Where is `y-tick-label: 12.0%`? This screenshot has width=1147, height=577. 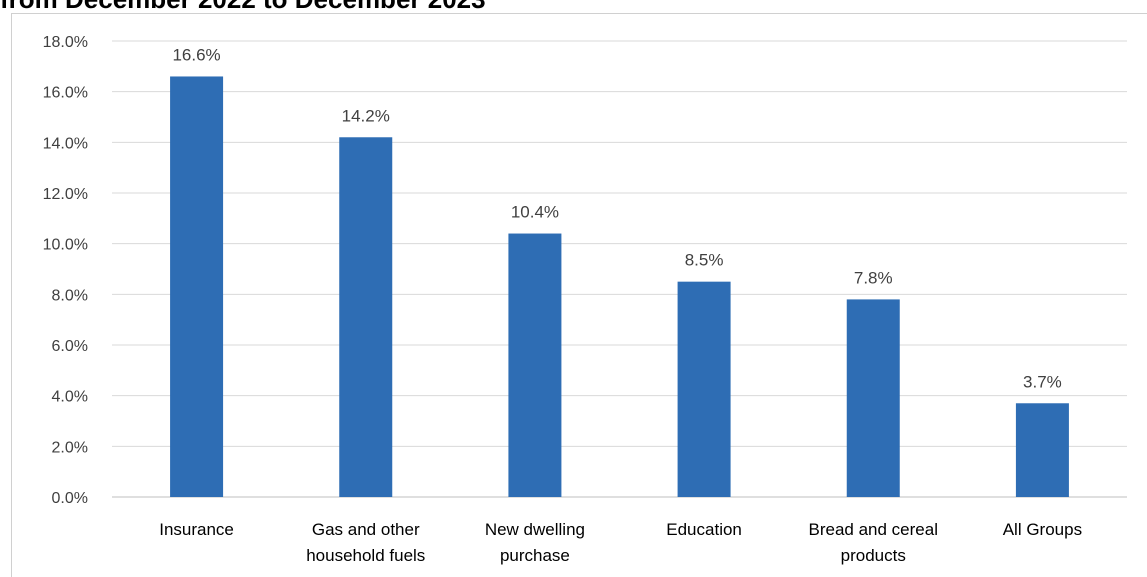
y-tick-label: 12.0% is located at coordinates (65, 194).